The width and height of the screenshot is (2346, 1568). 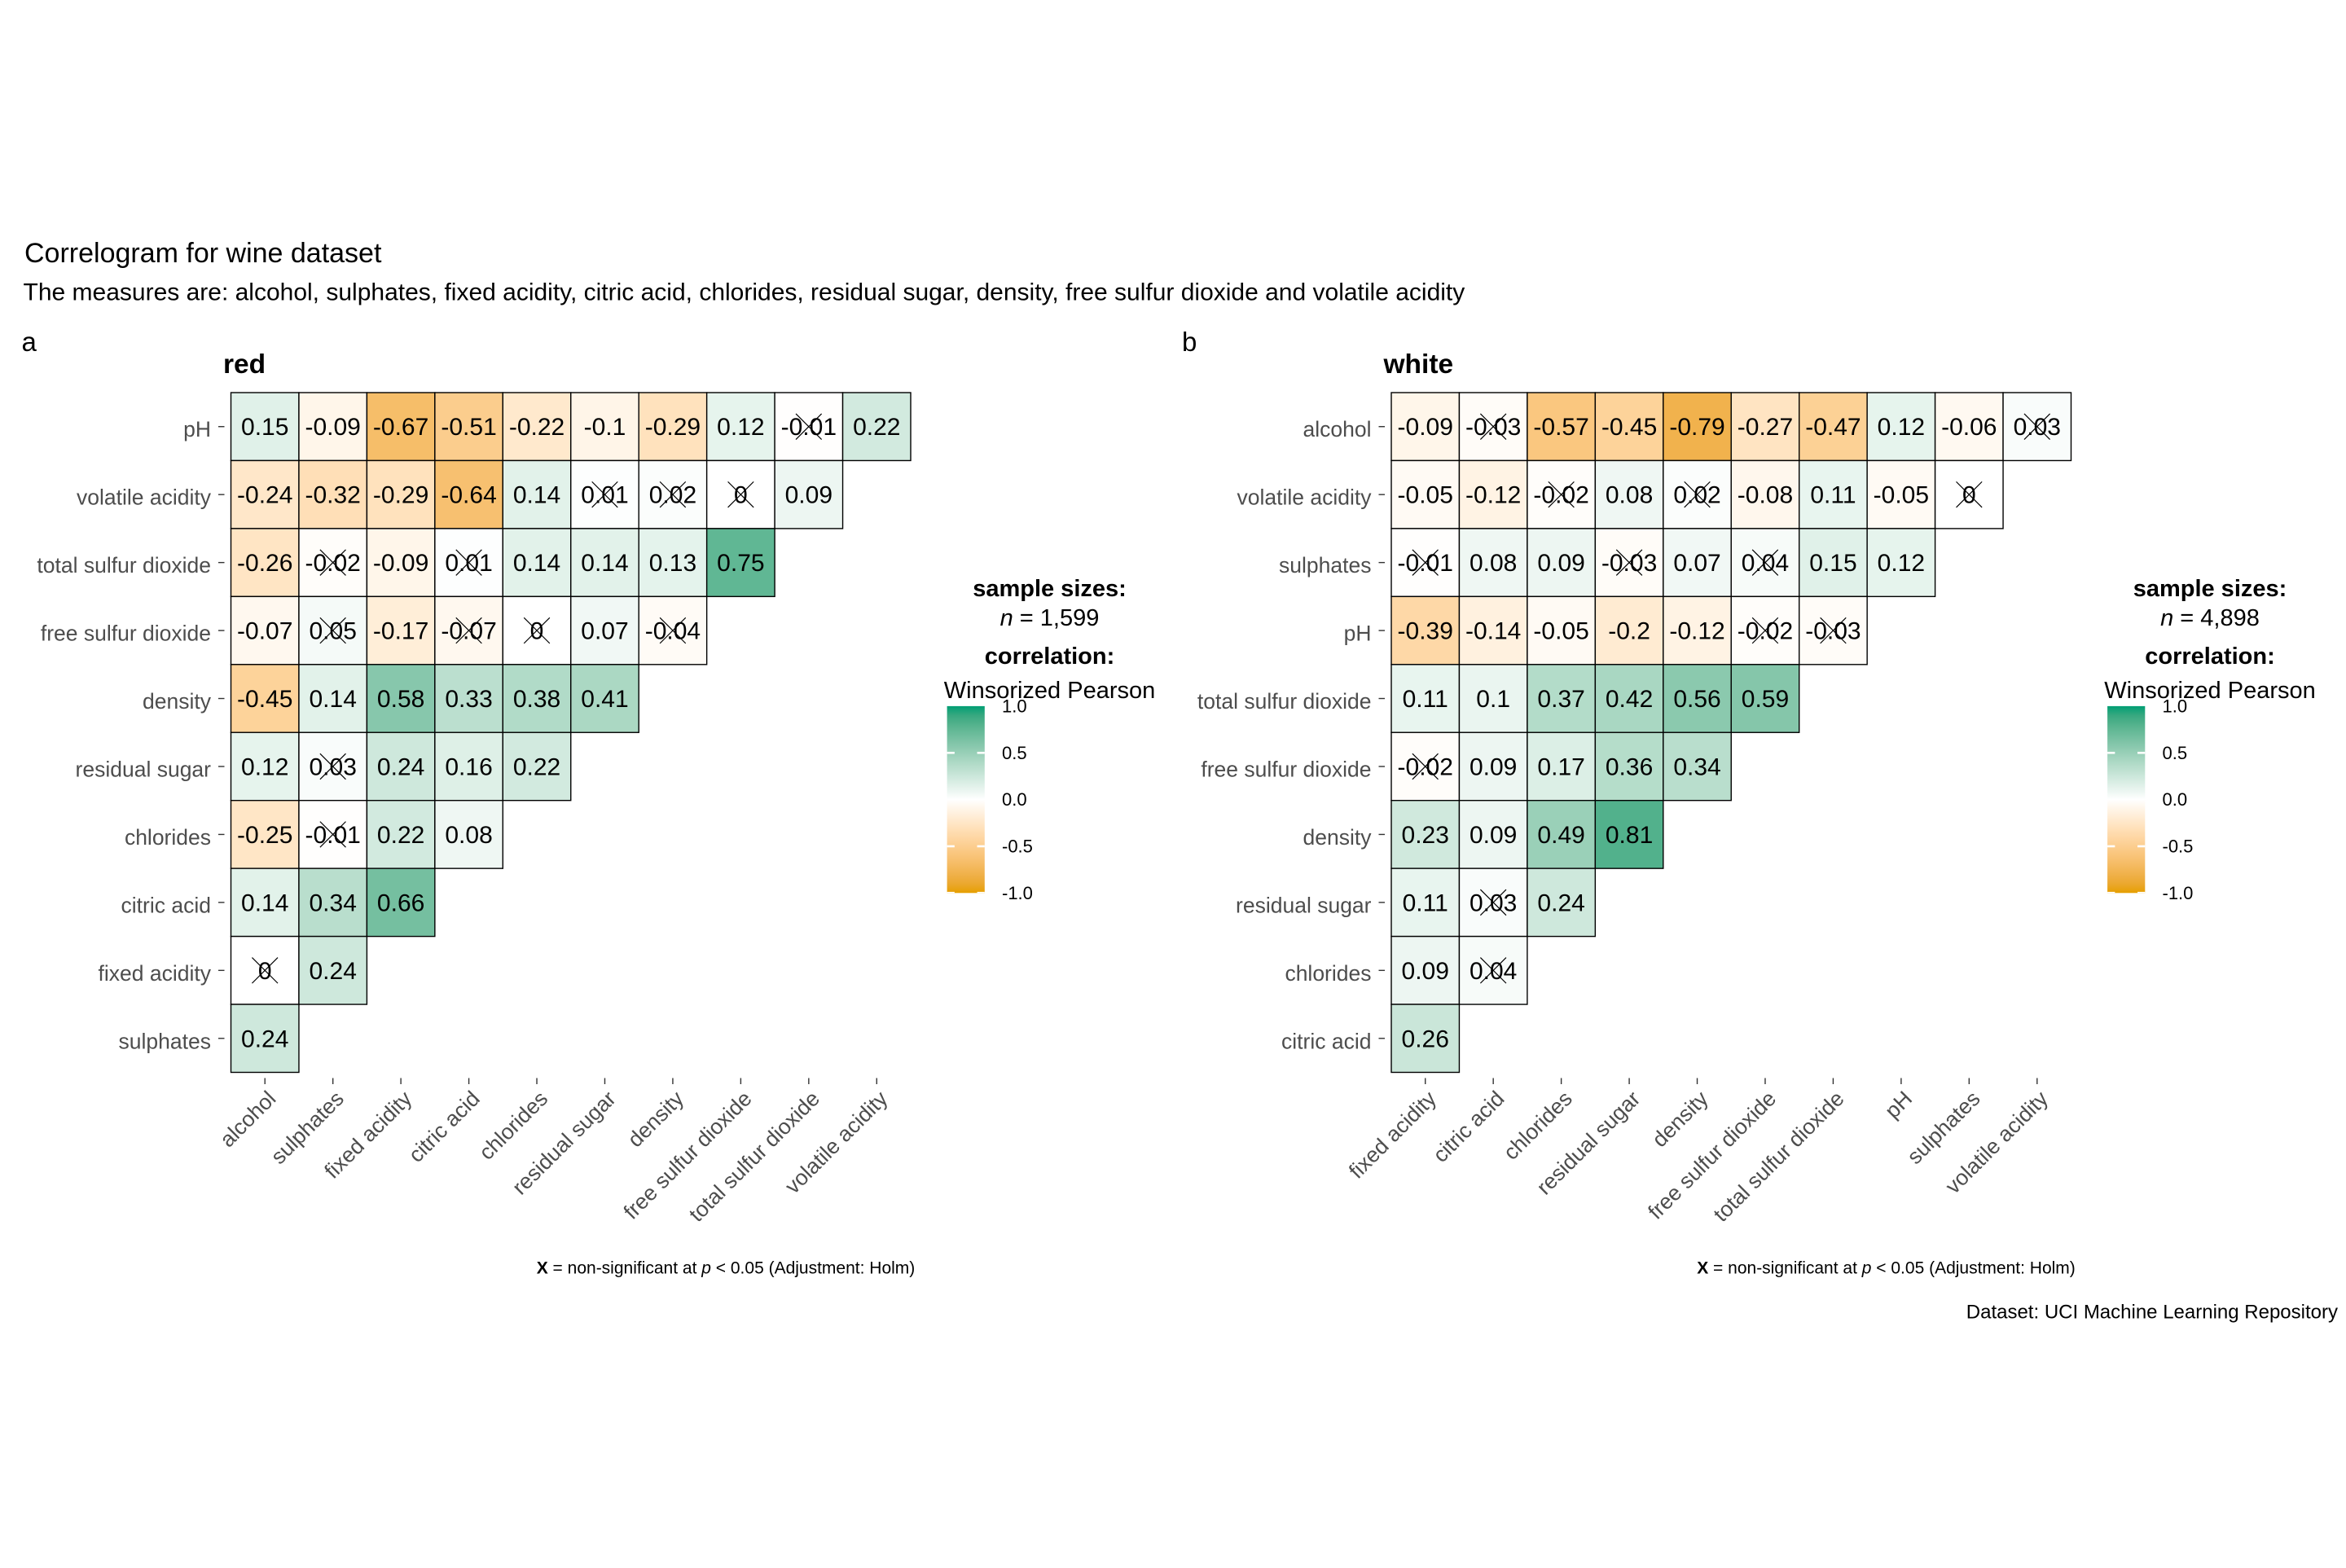 What do you see at coordinates (1017, 893) in the screenshot?
I see `svg-text: -1.0` at bounding box center [1017, 893].